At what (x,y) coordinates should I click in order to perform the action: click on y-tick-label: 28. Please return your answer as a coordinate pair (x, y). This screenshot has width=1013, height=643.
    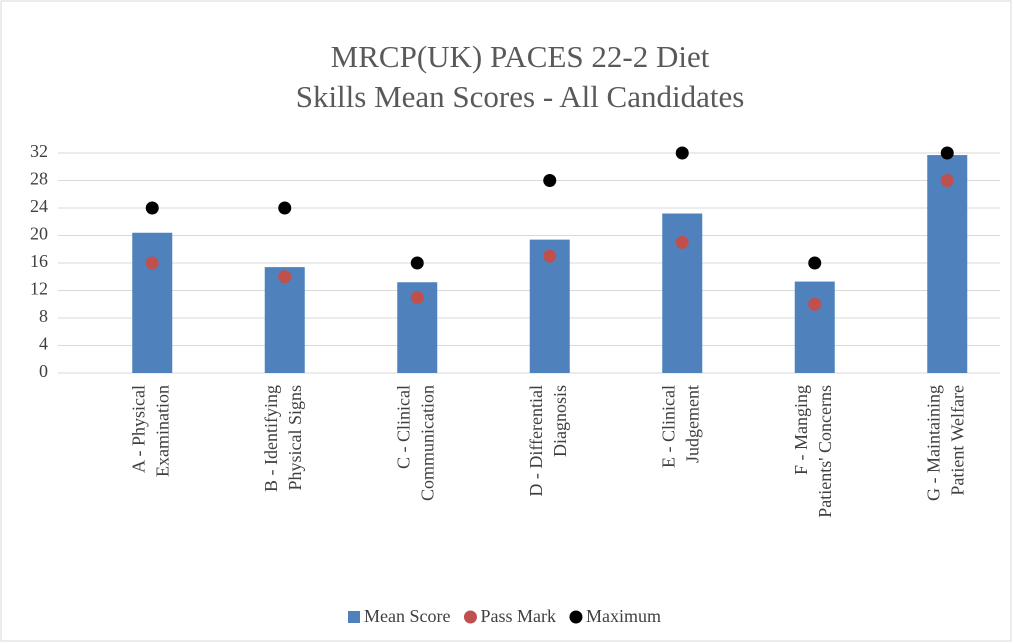
    Looking at the image, I should click on (39, 179).